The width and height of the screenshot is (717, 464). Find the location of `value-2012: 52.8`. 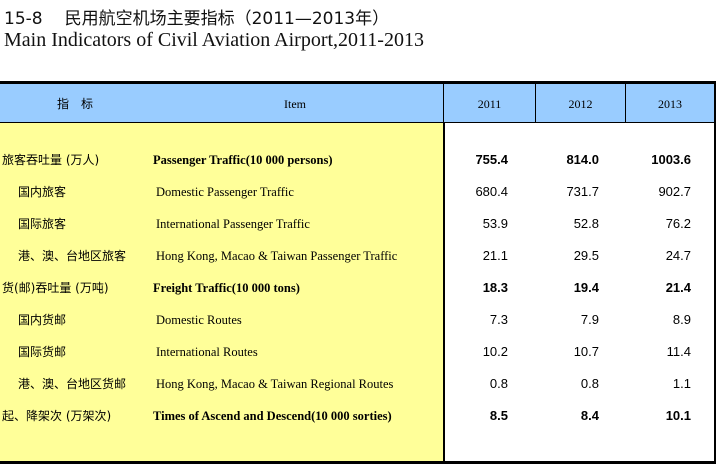

value-2012: 52.8 is located at coordinates (586, 223).